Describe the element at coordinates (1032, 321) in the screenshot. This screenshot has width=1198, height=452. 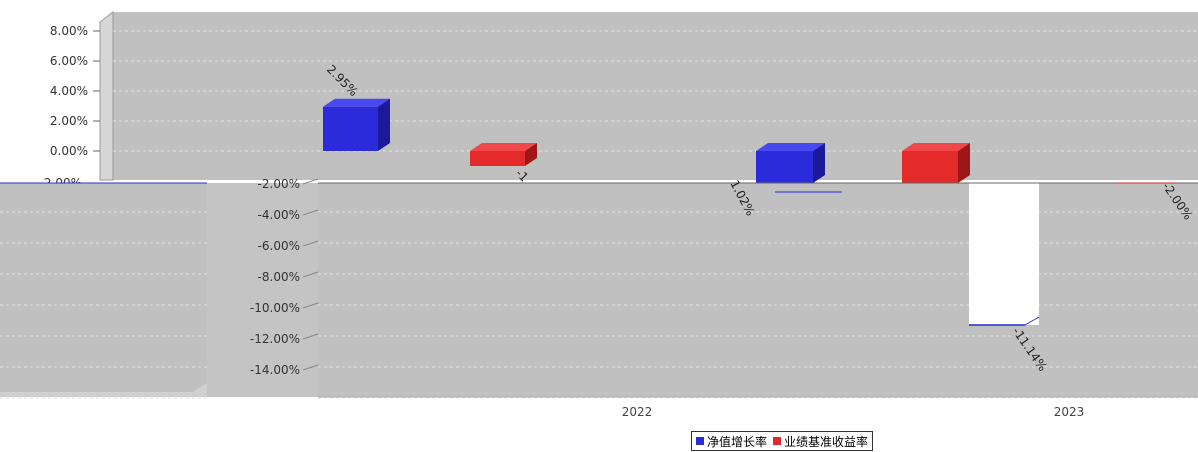
I see `line-series1-cat3-edge` at that location.